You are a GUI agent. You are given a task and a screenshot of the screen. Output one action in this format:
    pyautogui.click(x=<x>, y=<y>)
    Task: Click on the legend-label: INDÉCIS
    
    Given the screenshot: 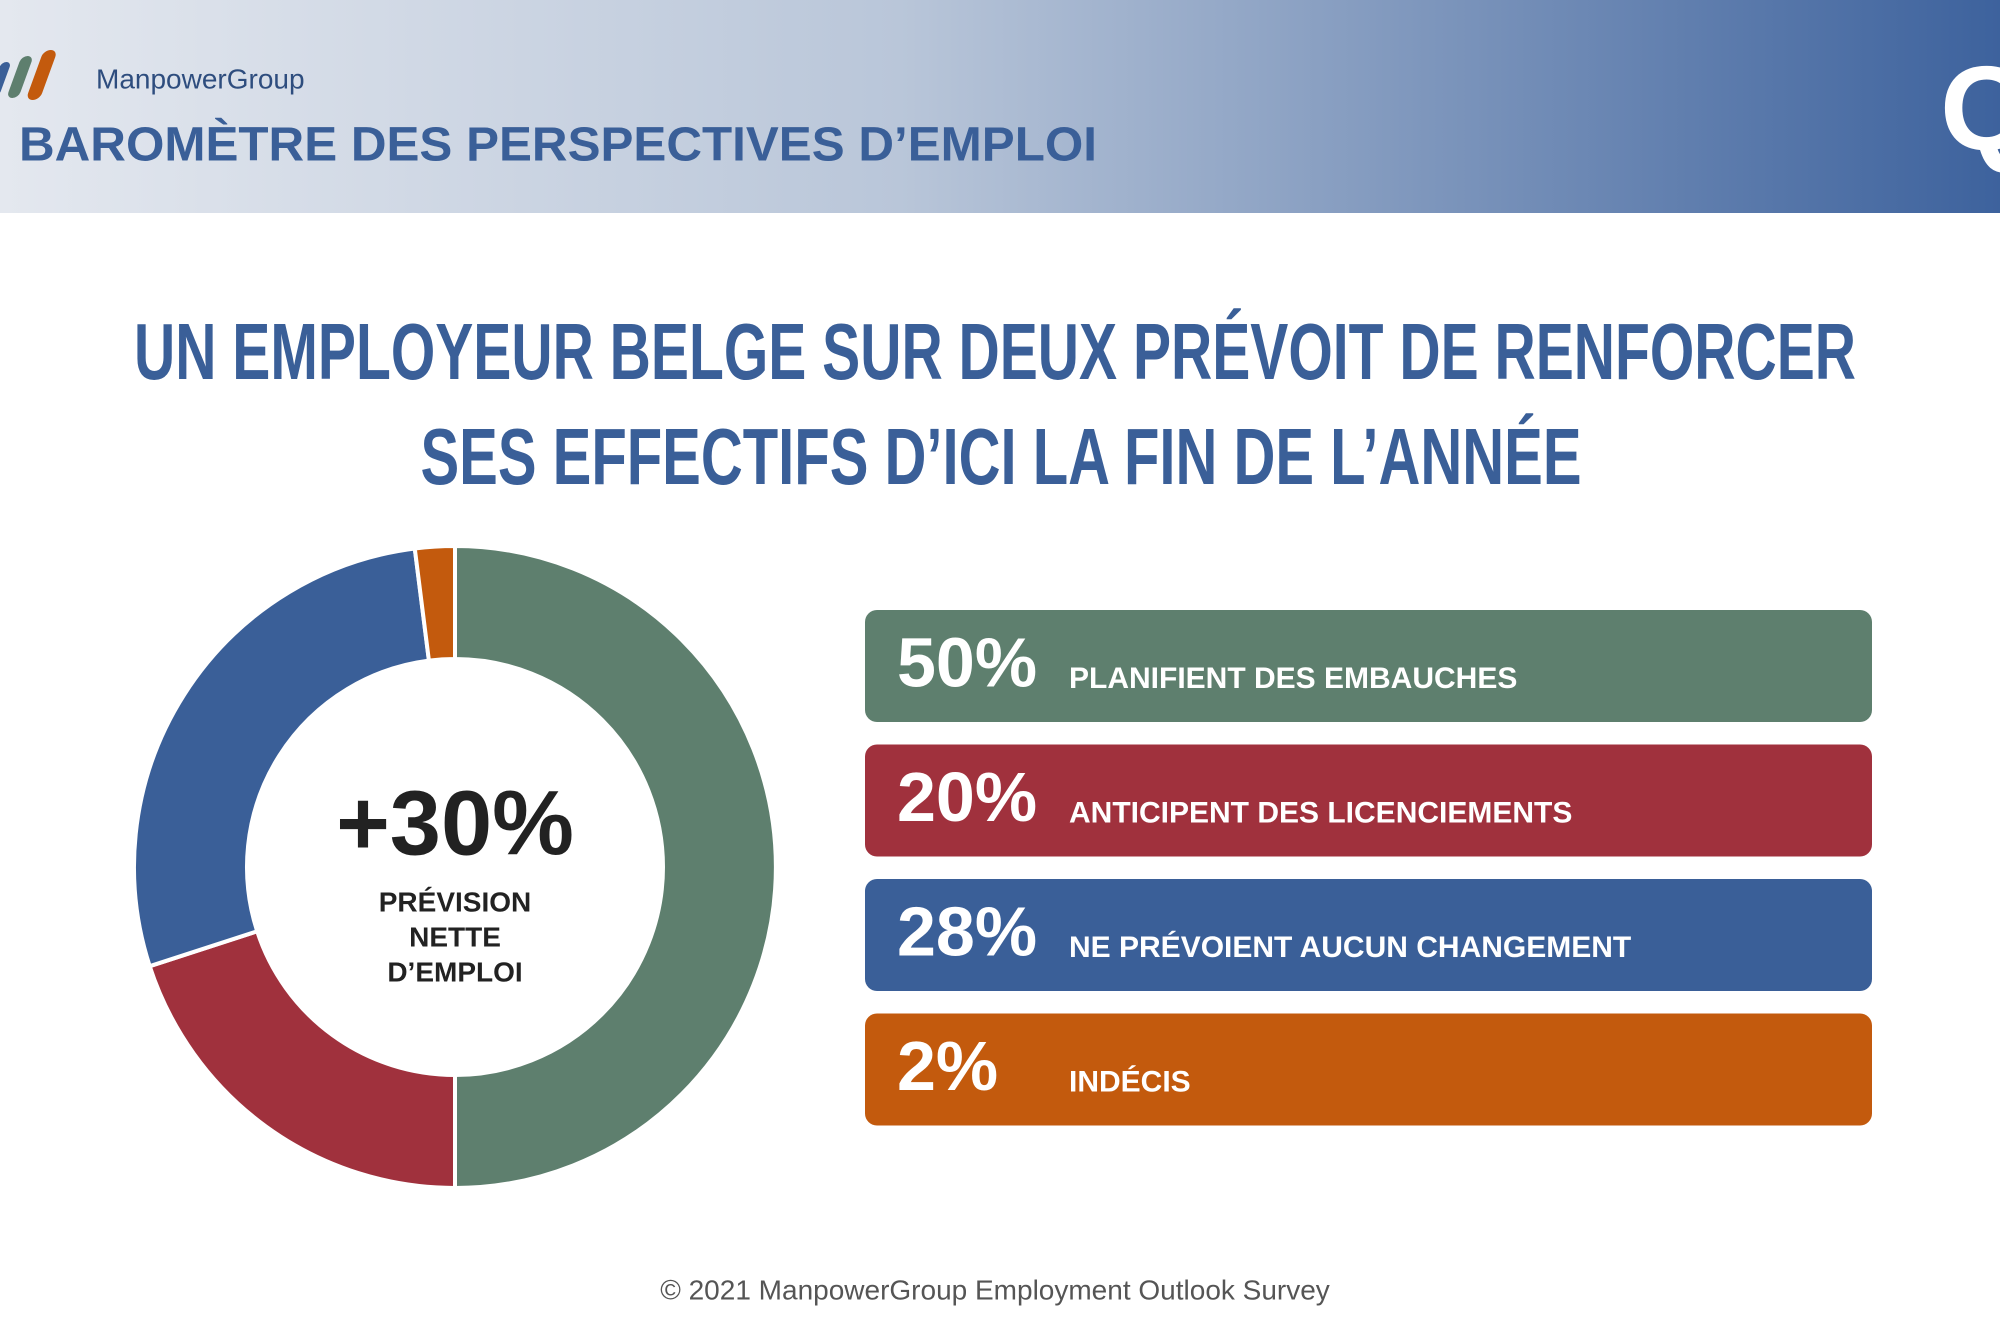 What is the action you would take?
    pyautogui.click(x=1130, y=1081)
    